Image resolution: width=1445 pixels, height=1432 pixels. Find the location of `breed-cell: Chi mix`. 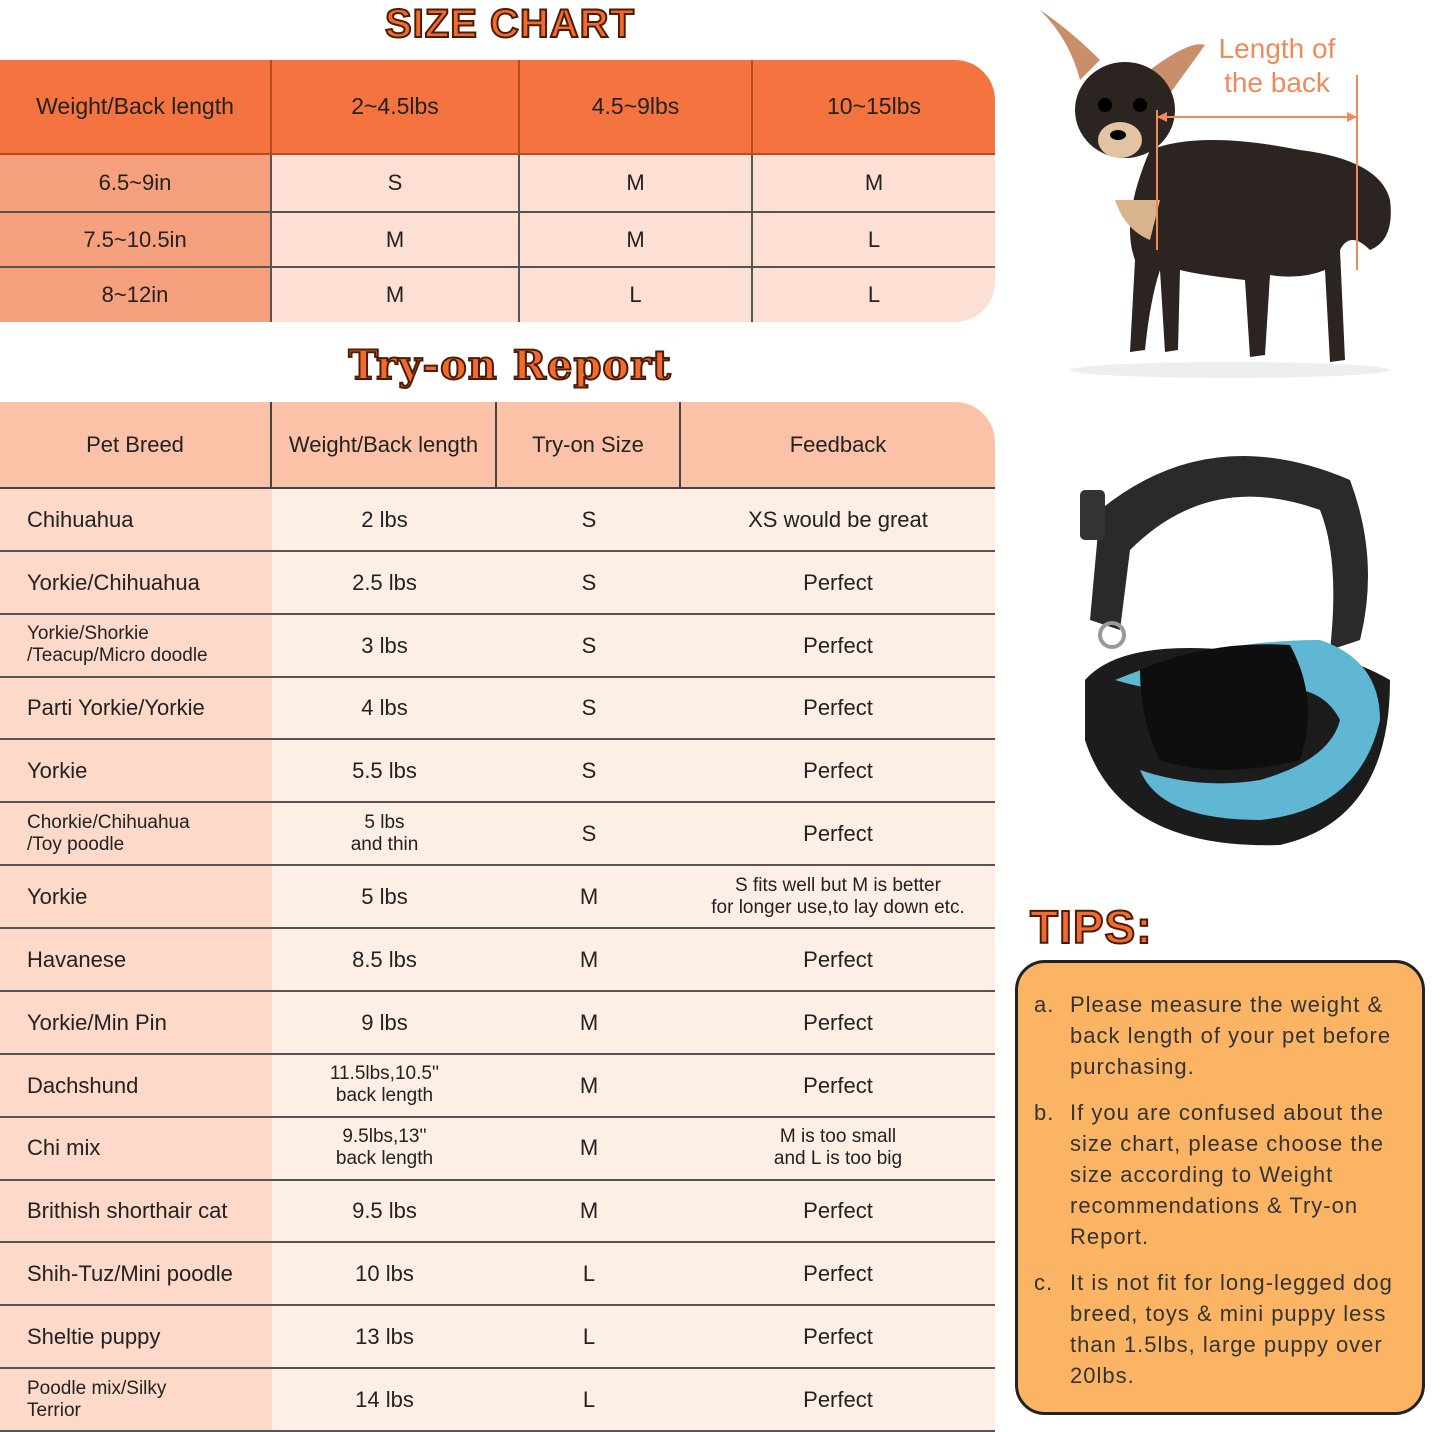

breed-cell: Chi mix is located at coordinates (136, 1149).